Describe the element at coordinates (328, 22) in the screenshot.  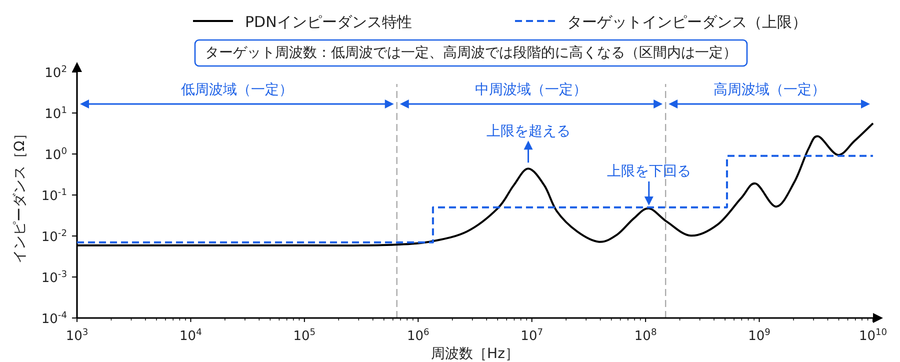
I see `legend-label: PDNインピーダンス特性` at that location.